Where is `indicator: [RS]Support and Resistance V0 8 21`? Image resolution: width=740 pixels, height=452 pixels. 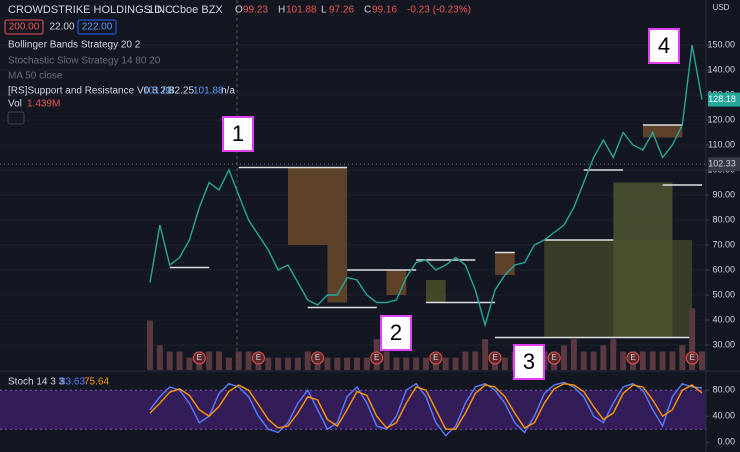
indicator: [RS]Support and Resistance V0 8 21 is located at coordinates (90, 91).